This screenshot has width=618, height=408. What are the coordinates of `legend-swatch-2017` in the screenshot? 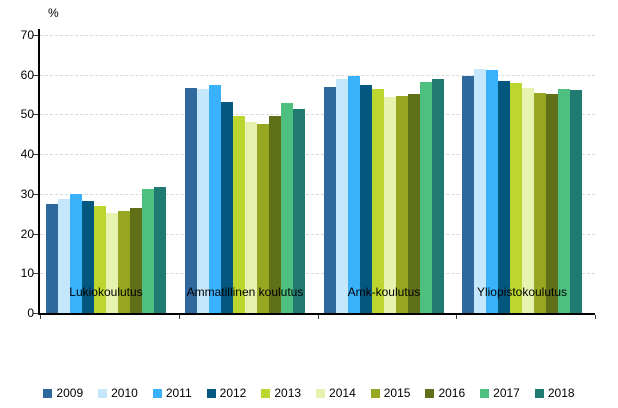 It's located at (485, 393).